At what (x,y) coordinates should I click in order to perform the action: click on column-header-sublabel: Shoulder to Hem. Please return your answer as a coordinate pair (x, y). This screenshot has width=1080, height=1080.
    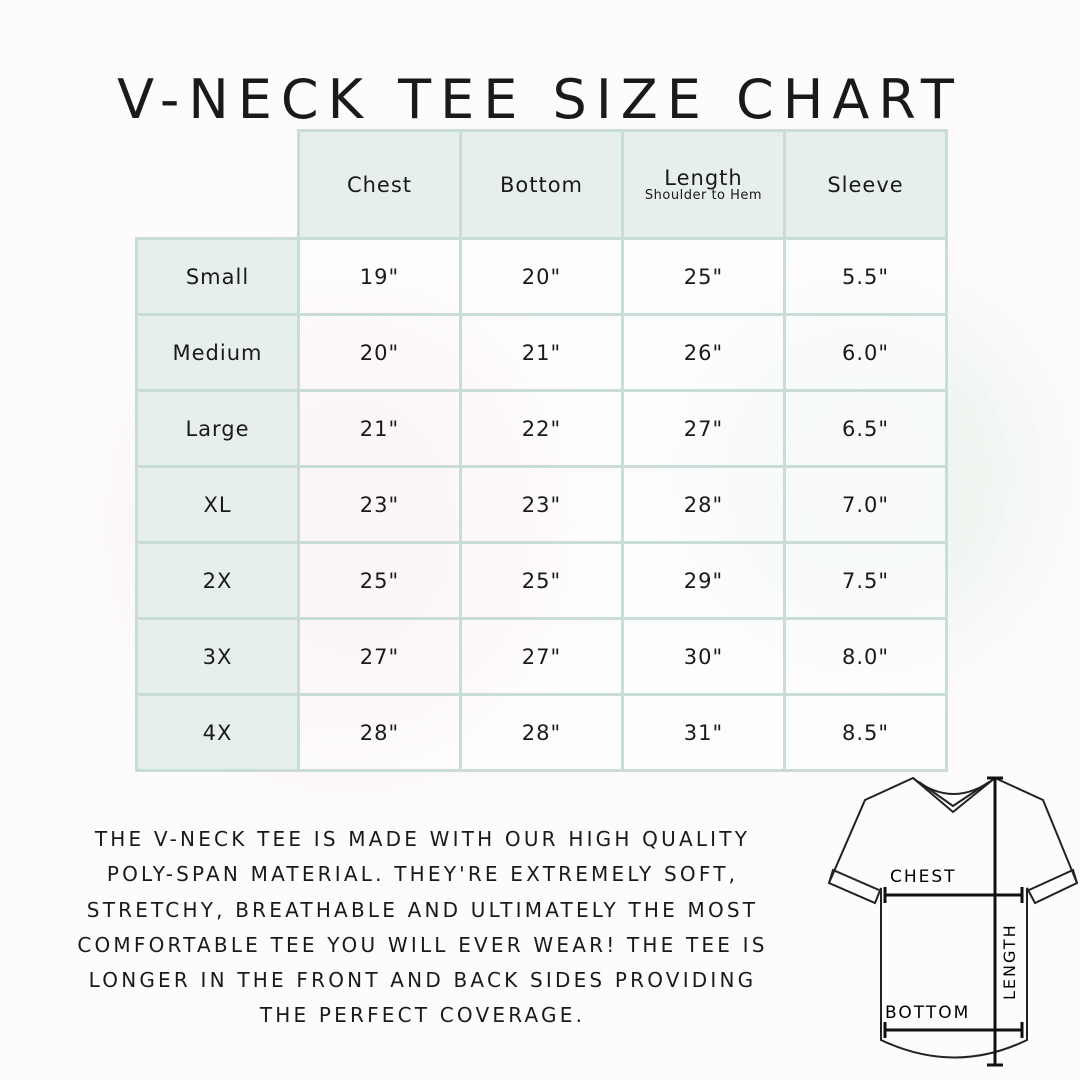
    Looking at the image, I should click on (703, 195).